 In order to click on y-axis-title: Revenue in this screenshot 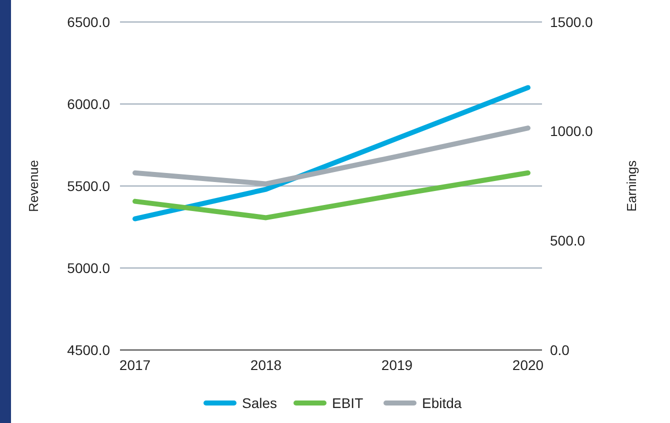, I will do `click(33, 186)`.